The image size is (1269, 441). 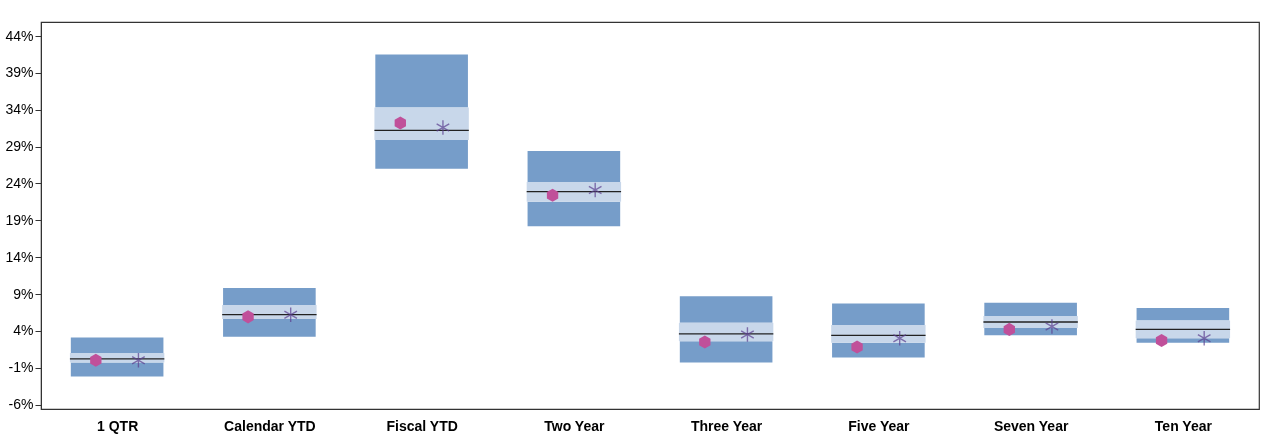 What do you see at coordinates (19, 72) in the screenshot?
I see `y-tick-label: 39%` at bounding box center [19, 72].